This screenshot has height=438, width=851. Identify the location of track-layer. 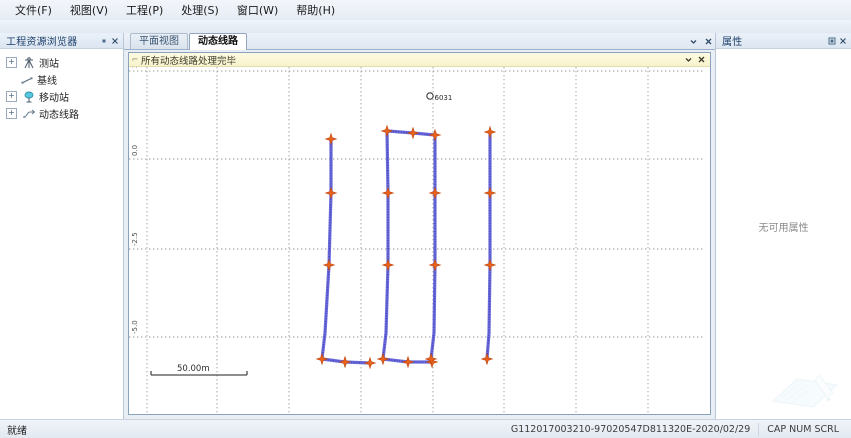
(406, 247).